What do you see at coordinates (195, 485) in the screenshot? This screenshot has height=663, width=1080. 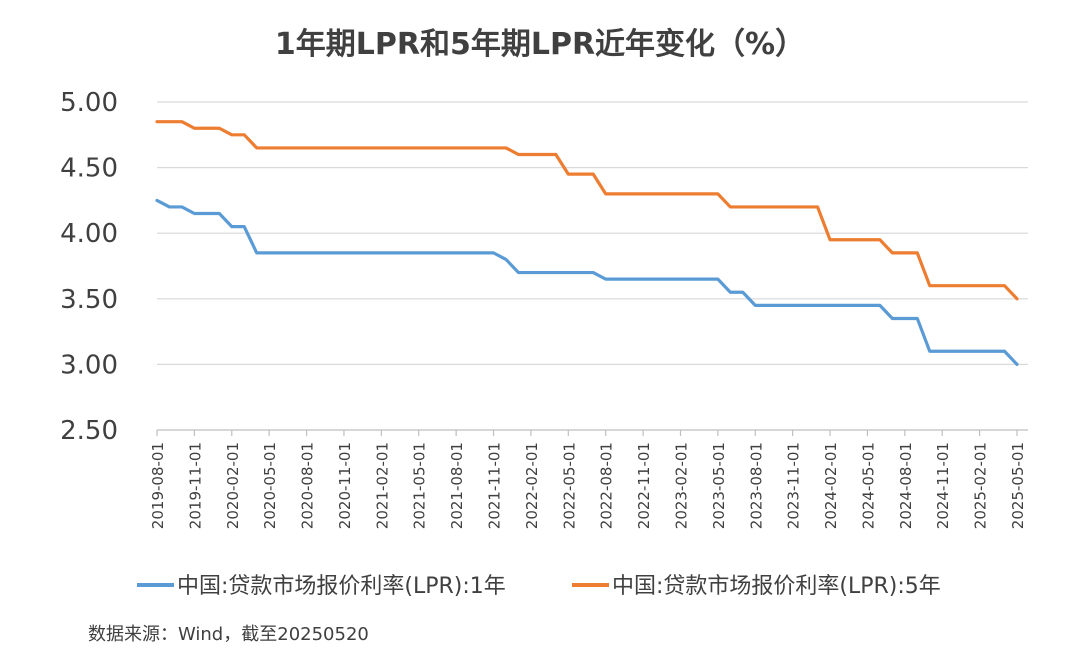 I see `x-tick-label: 2019-11-01` at bounding box center [195, 485].